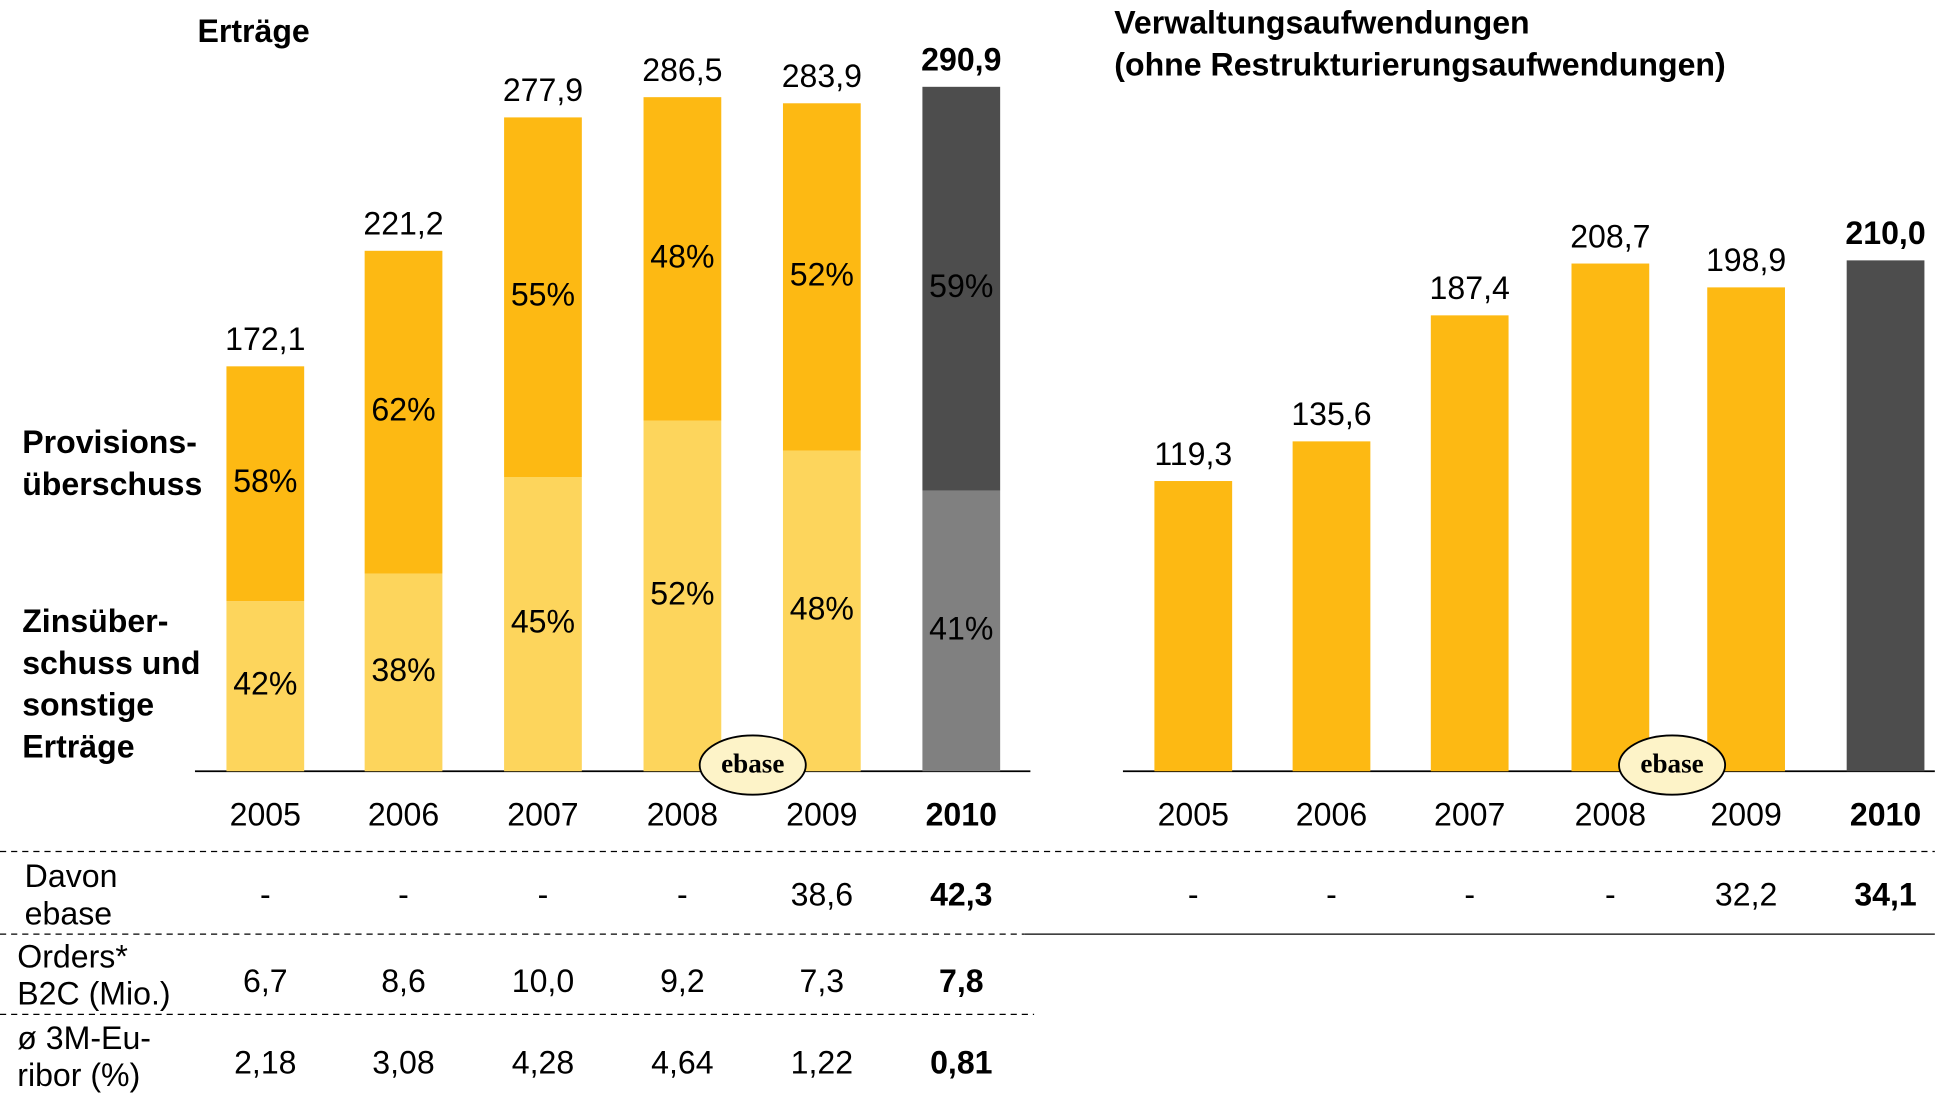  I want to click on value-label: 286,5, so click(682, 70).